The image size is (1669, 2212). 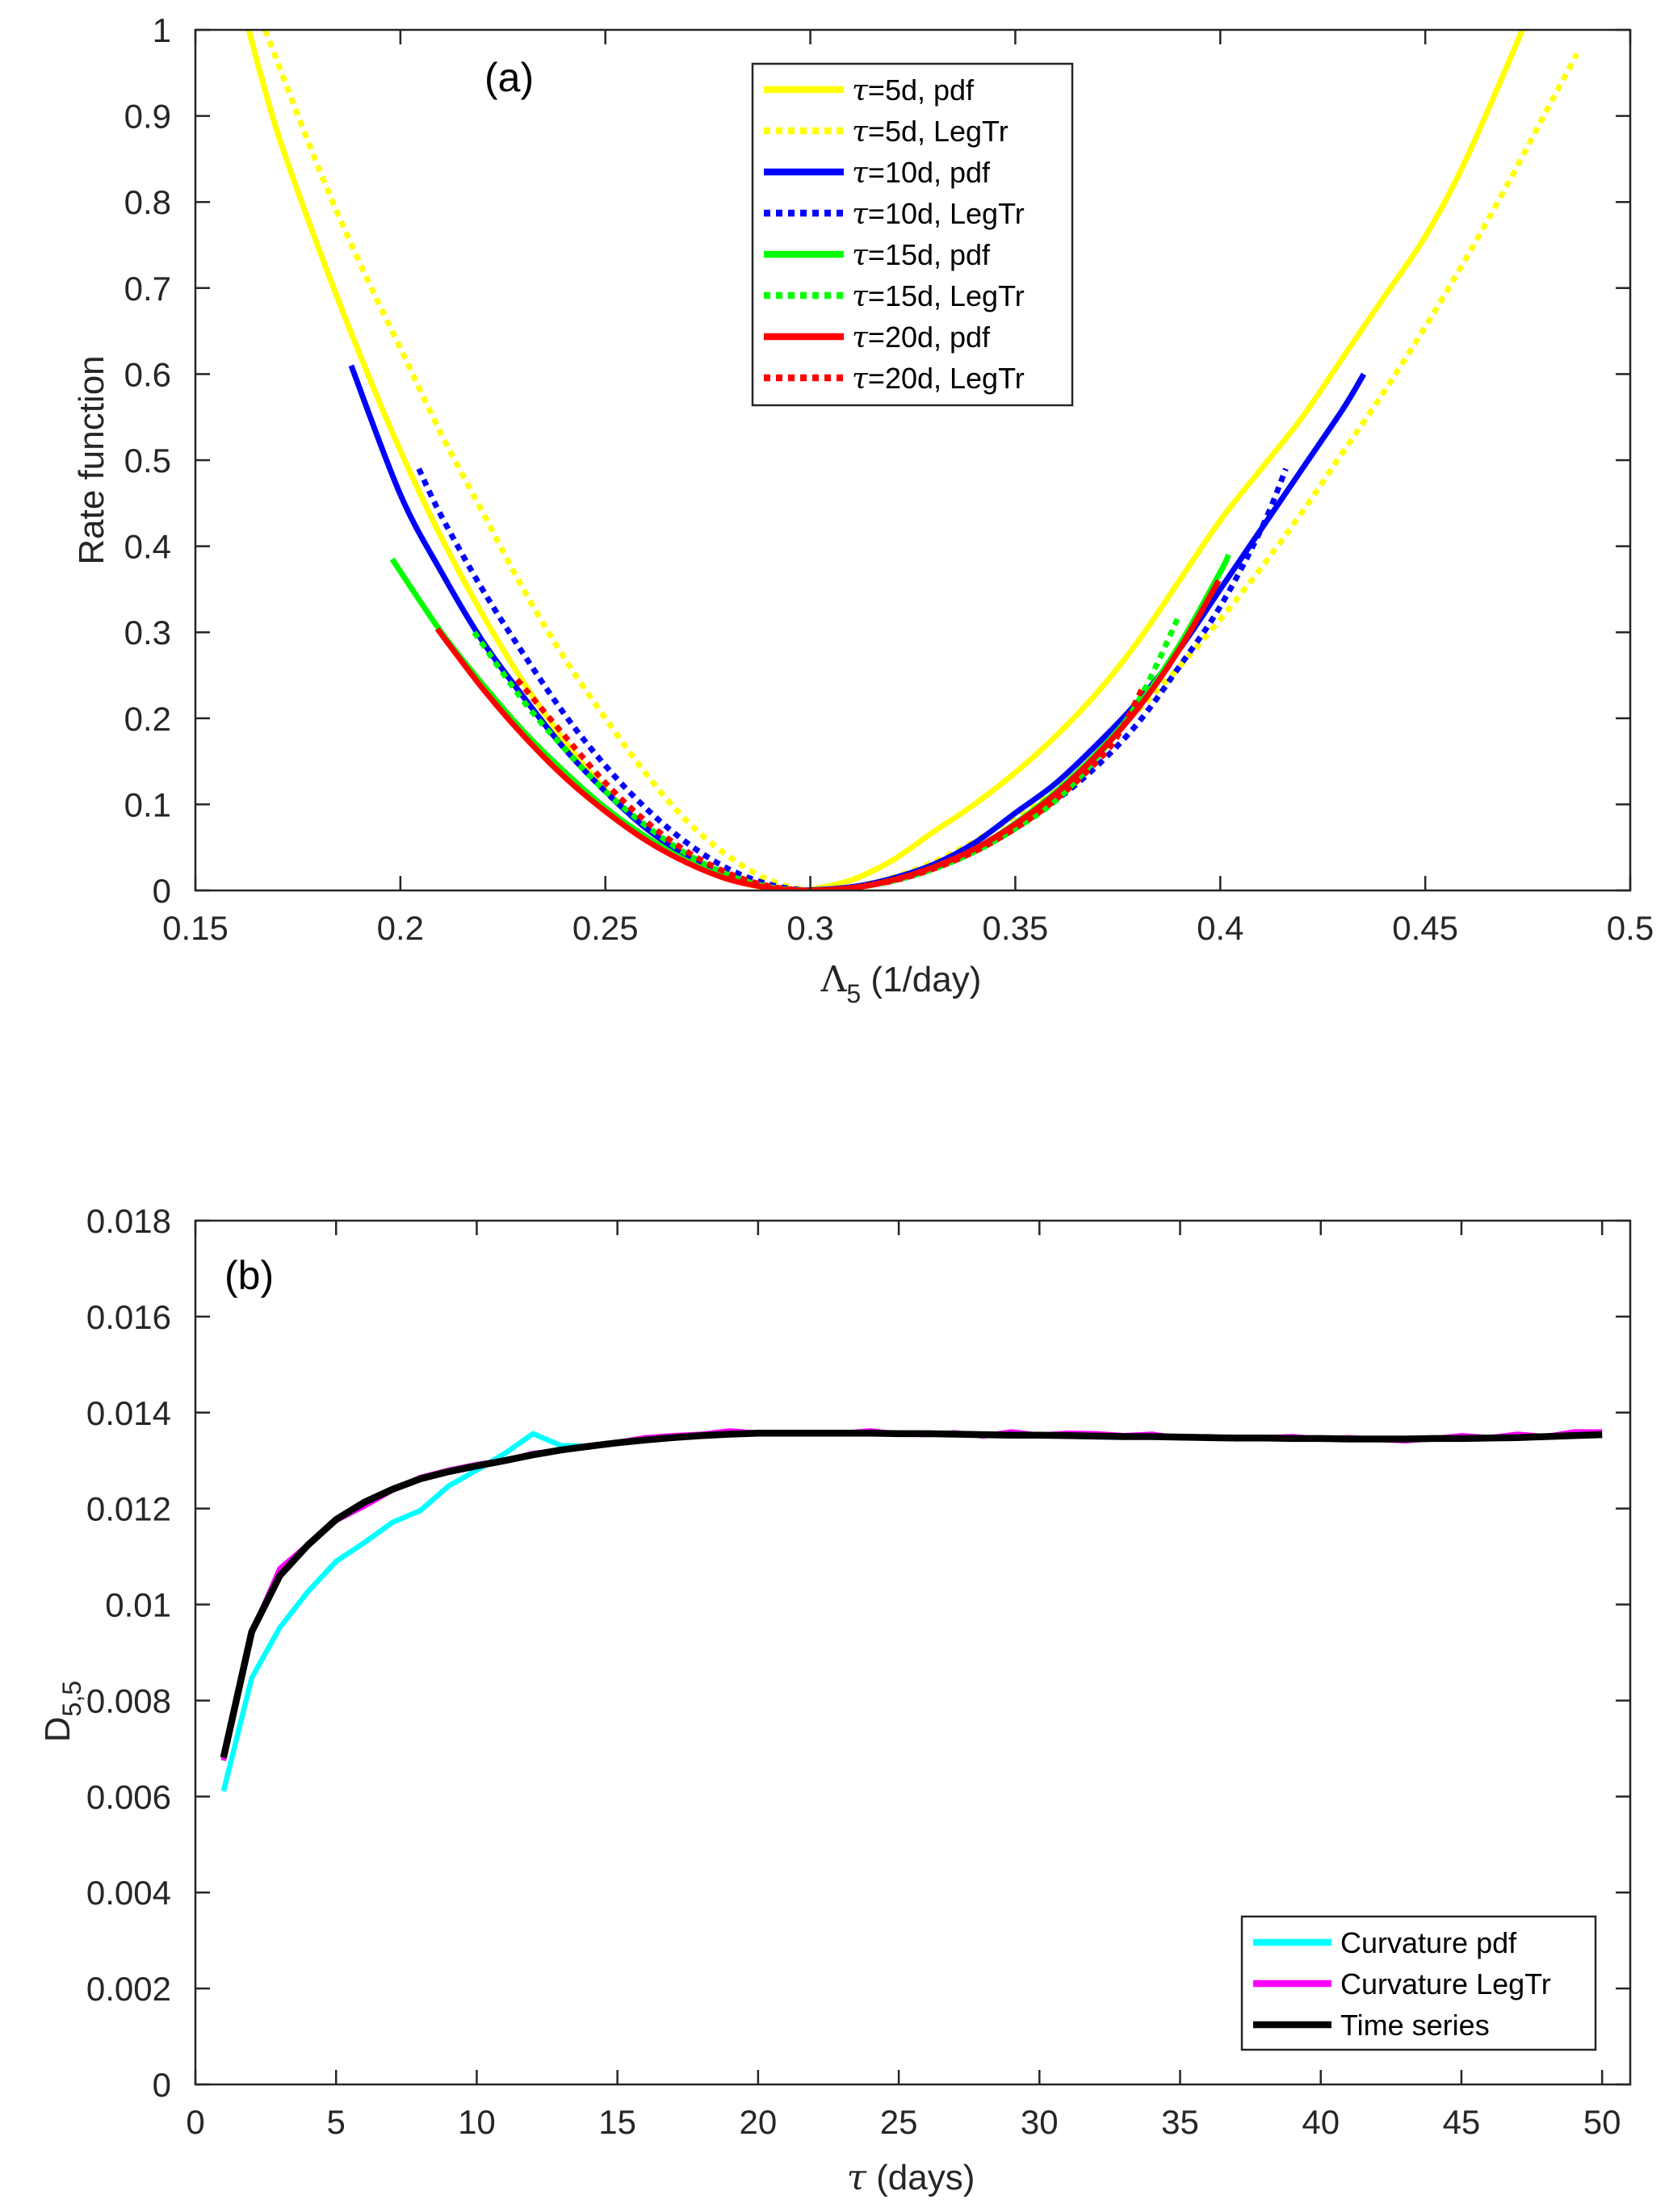 I want to click on legend-label: τ=10d, pdf, so click(x=921, y=173).